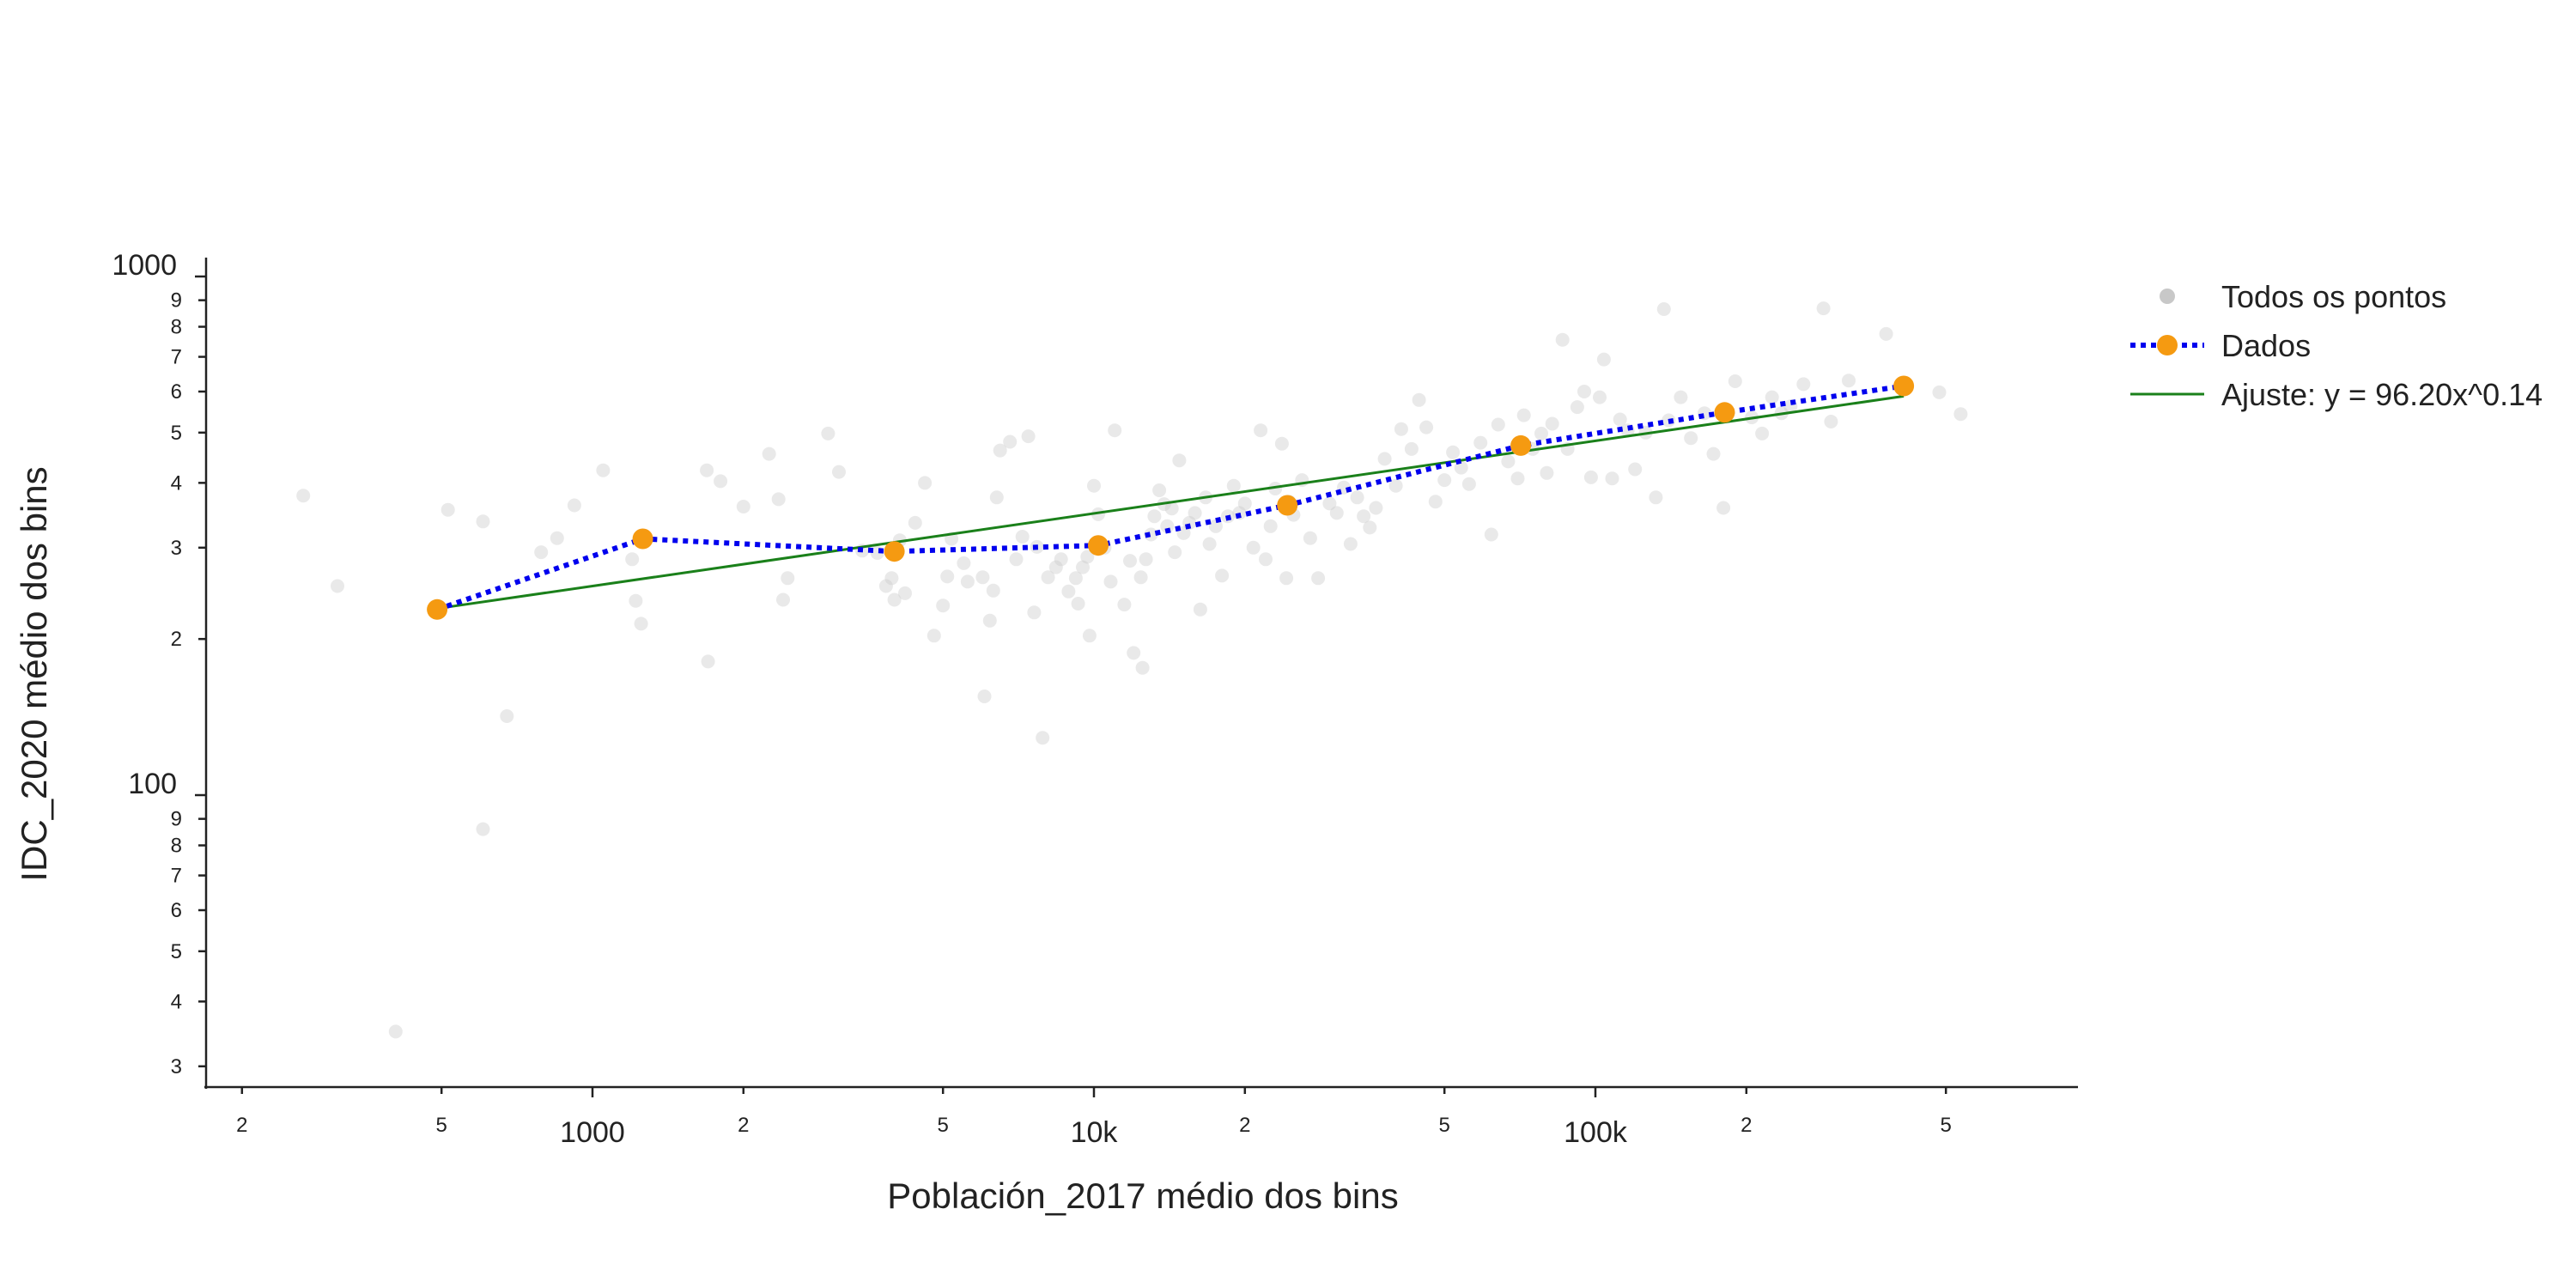 The image size is (2576, 1288). I want to click on y-tick-label: 2, so click(176, 640).